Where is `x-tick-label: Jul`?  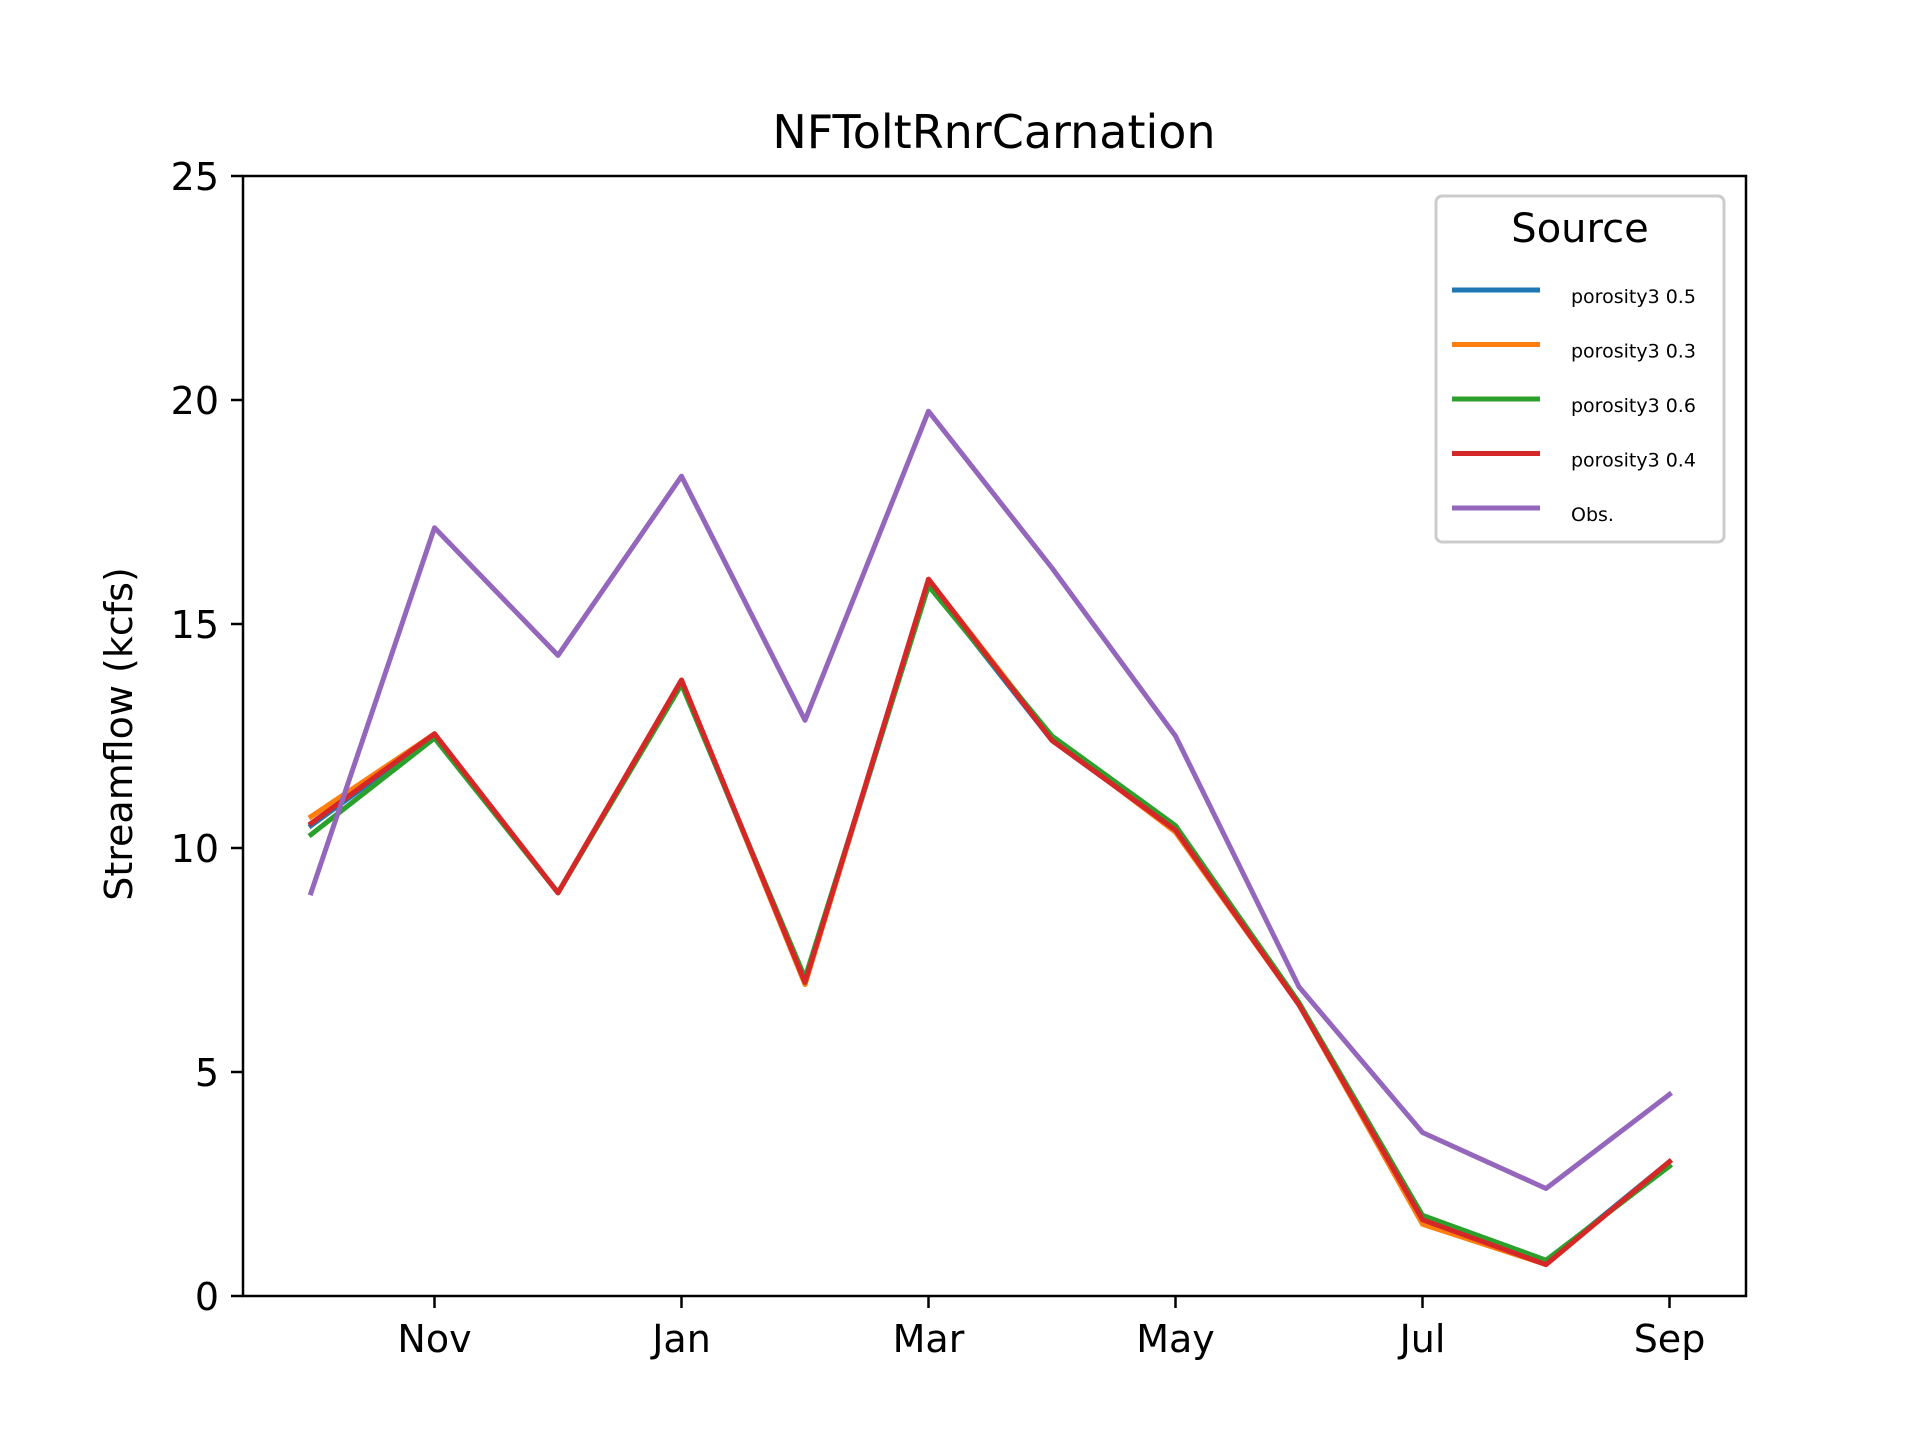
x-tick-label: Jul is located at coordinates (1422, 1339).